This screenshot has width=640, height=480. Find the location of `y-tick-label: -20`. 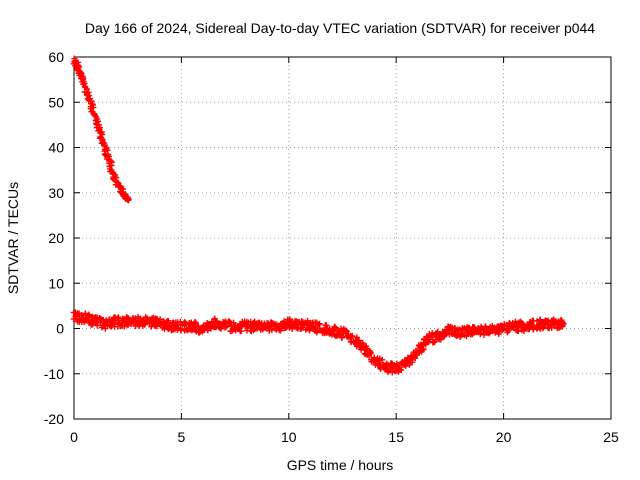

y-tick-label: -20 is located at coordinates (54, 419).